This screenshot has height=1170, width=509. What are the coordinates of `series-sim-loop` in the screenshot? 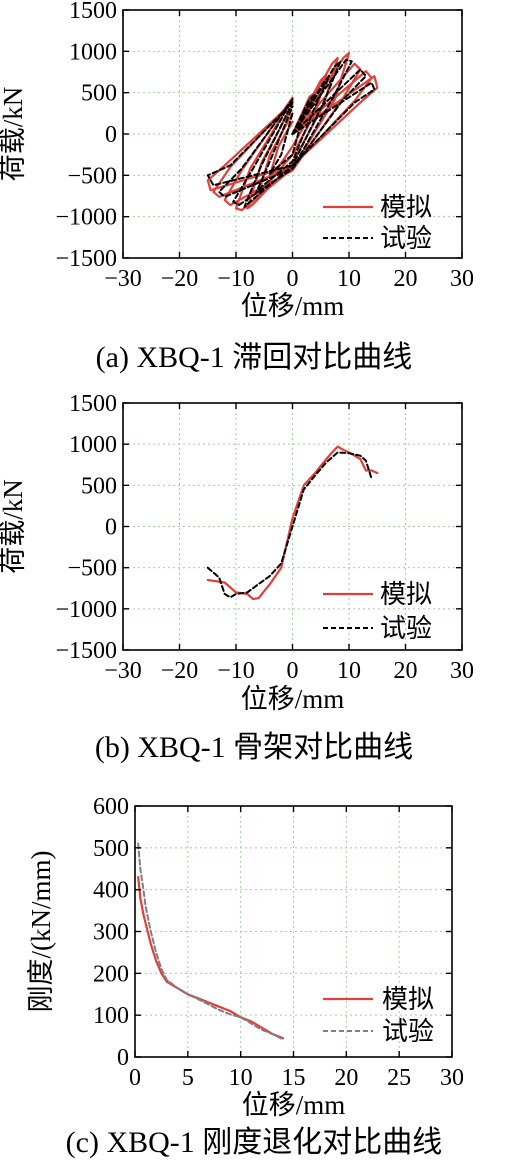 It's located at (292, 134).